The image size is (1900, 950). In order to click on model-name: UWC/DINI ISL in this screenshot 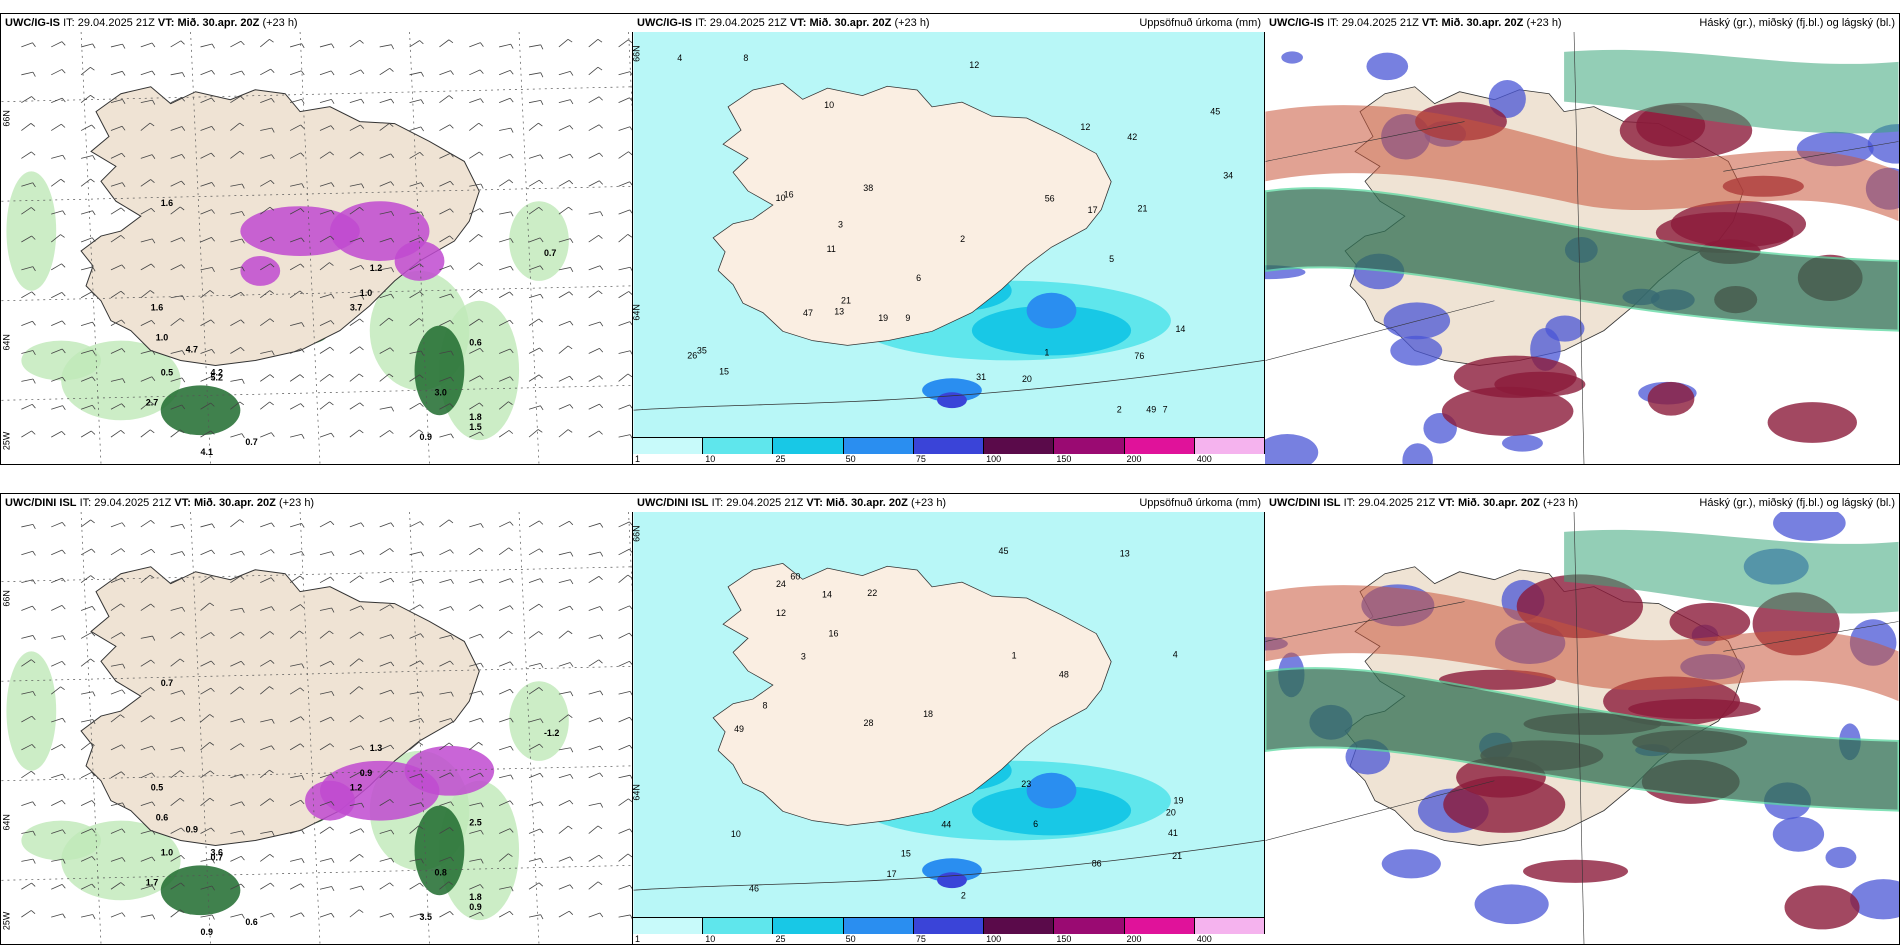, I will do `click(1305, 503)`.